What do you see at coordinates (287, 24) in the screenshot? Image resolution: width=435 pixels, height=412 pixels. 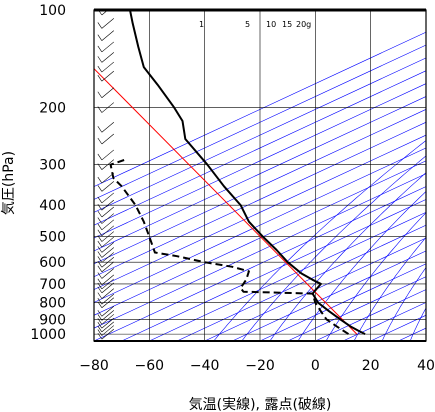 I see `mixing-ratio-label: 15` at bounding box center [287, 24].